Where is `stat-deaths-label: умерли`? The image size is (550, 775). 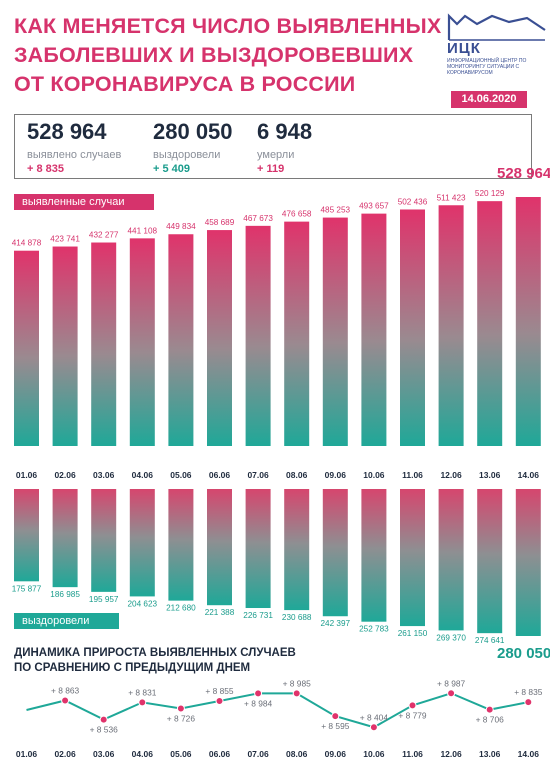
stat-deaths-label: умерли is located at coordinates (276, 155).